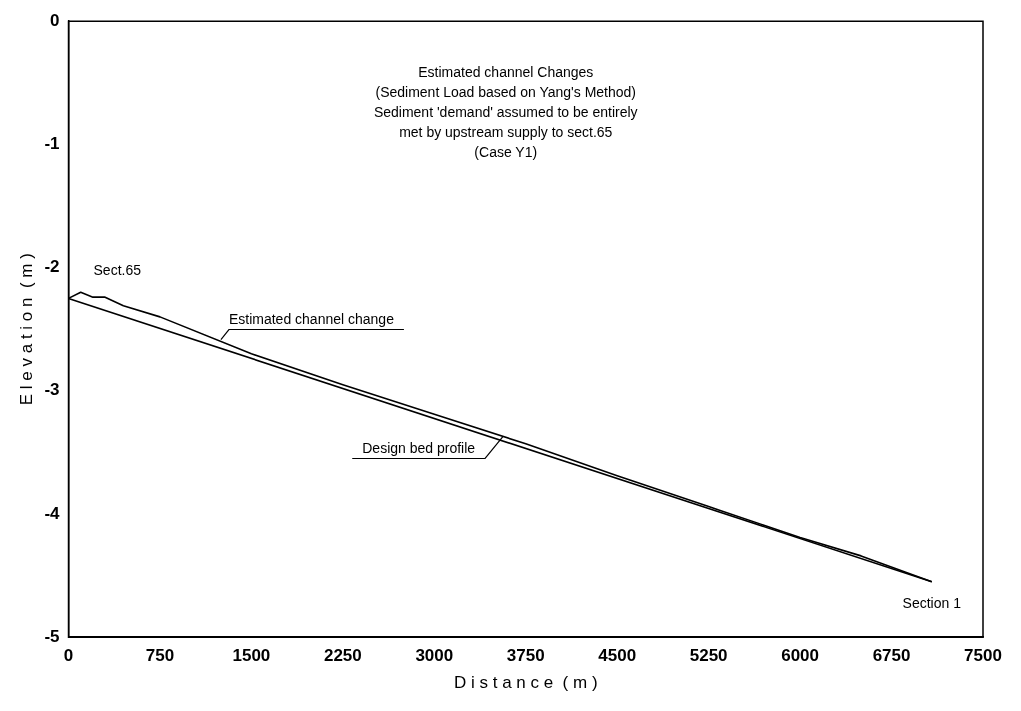 This screenshot has height=711, width=1021. I want to click on x-tick-label: 2250, so click(342, 656).